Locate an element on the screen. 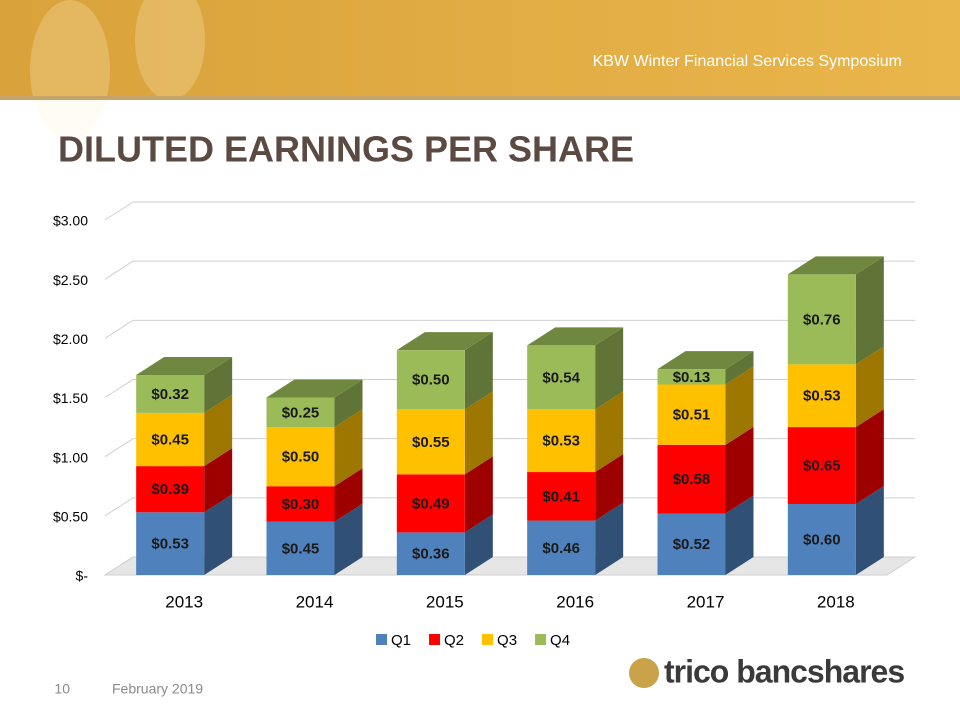 This screenshot has height=720, width=960. legend-label: Q2 is located at coordinates (454, 640).